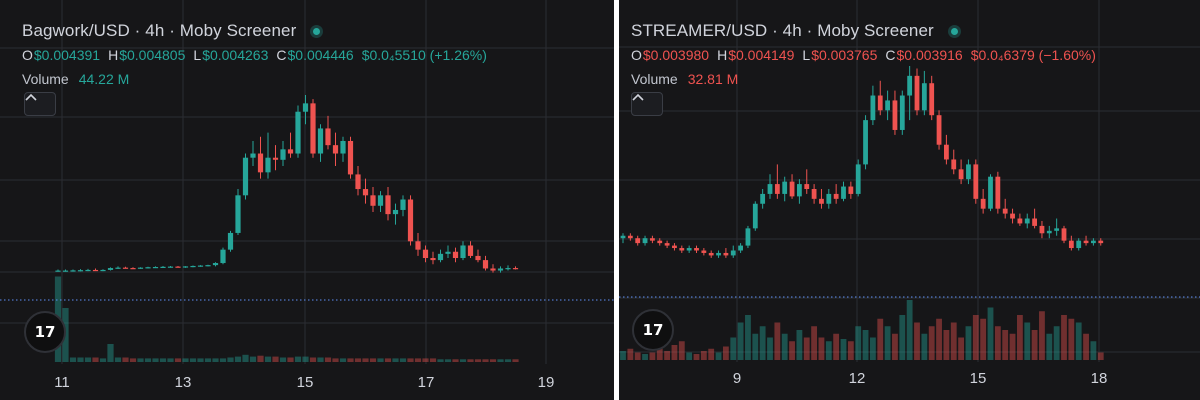 Image resolution: width=1200 pixels, height=400 pixels. Describe the element at coordinates (857, 378) in the screenshot. I see `x-tick-label: 12` at that location.